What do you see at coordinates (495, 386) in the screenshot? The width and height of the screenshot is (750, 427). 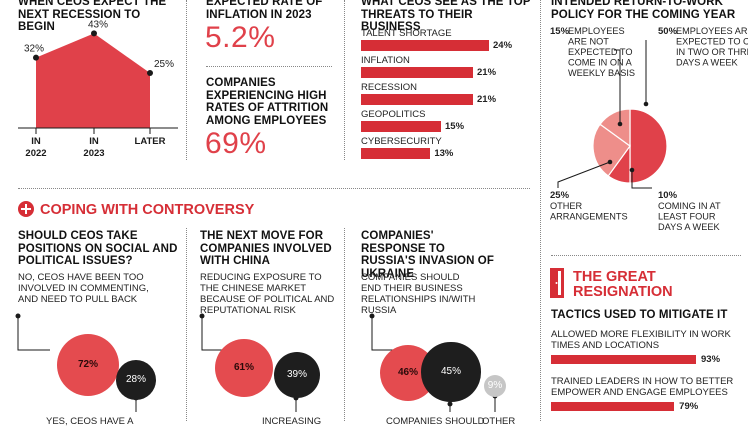 I see `bubble: 9%` at bounding box center [495, 386].